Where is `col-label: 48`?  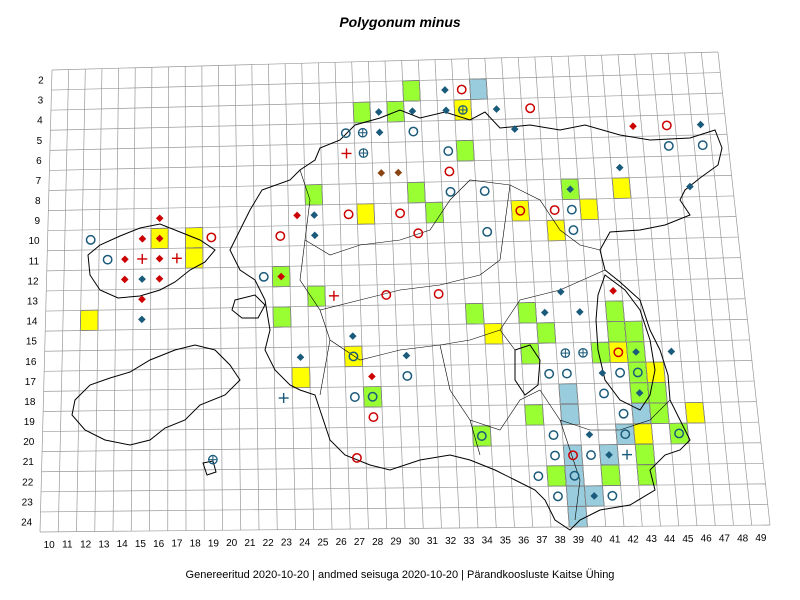 col-label: 48 is located at coordinates (743, 538).